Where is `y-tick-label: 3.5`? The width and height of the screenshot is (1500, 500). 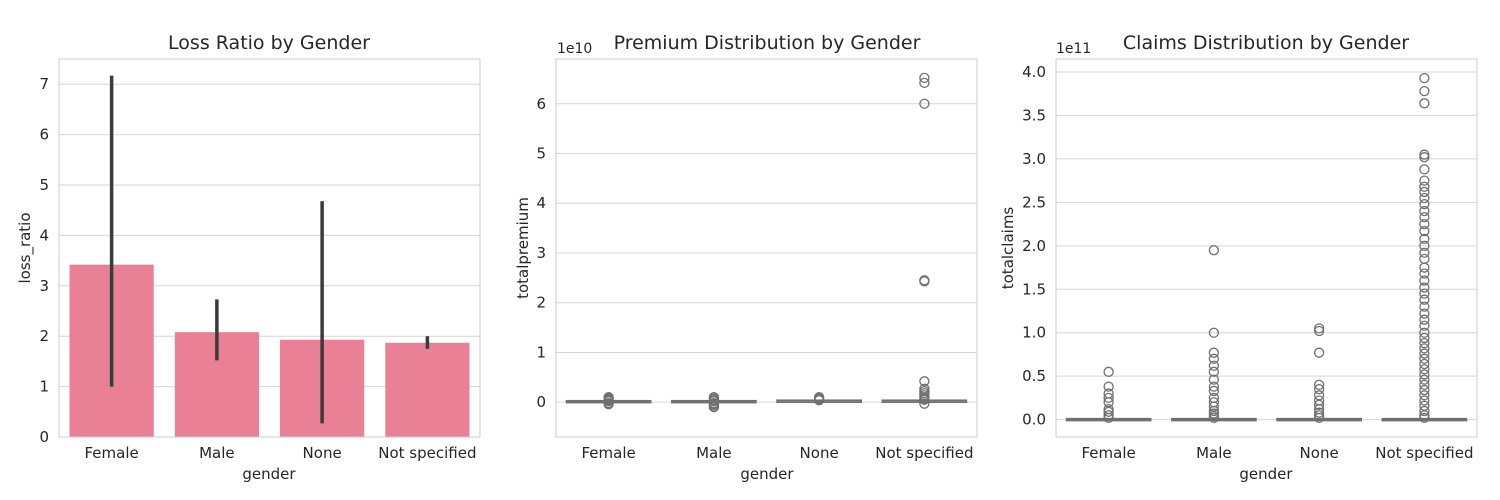
y-tick-label: 3.5 is located at coordinates (1034, 115).